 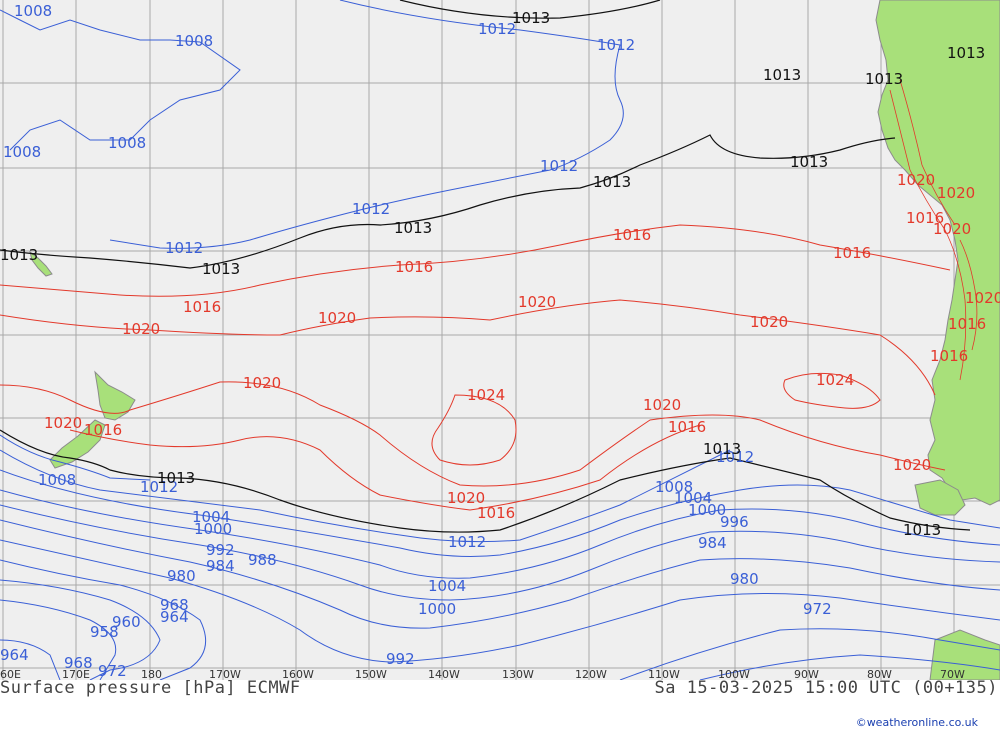 I want to click on lon-label: 170E, so click(x=76, y=674).